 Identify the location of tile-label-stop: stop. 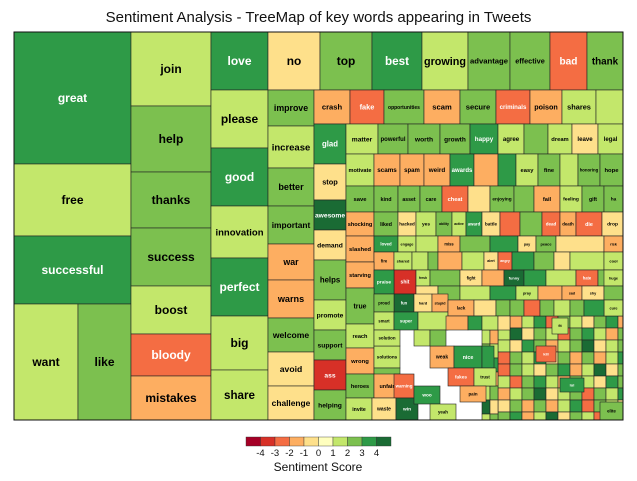
(330, 182).